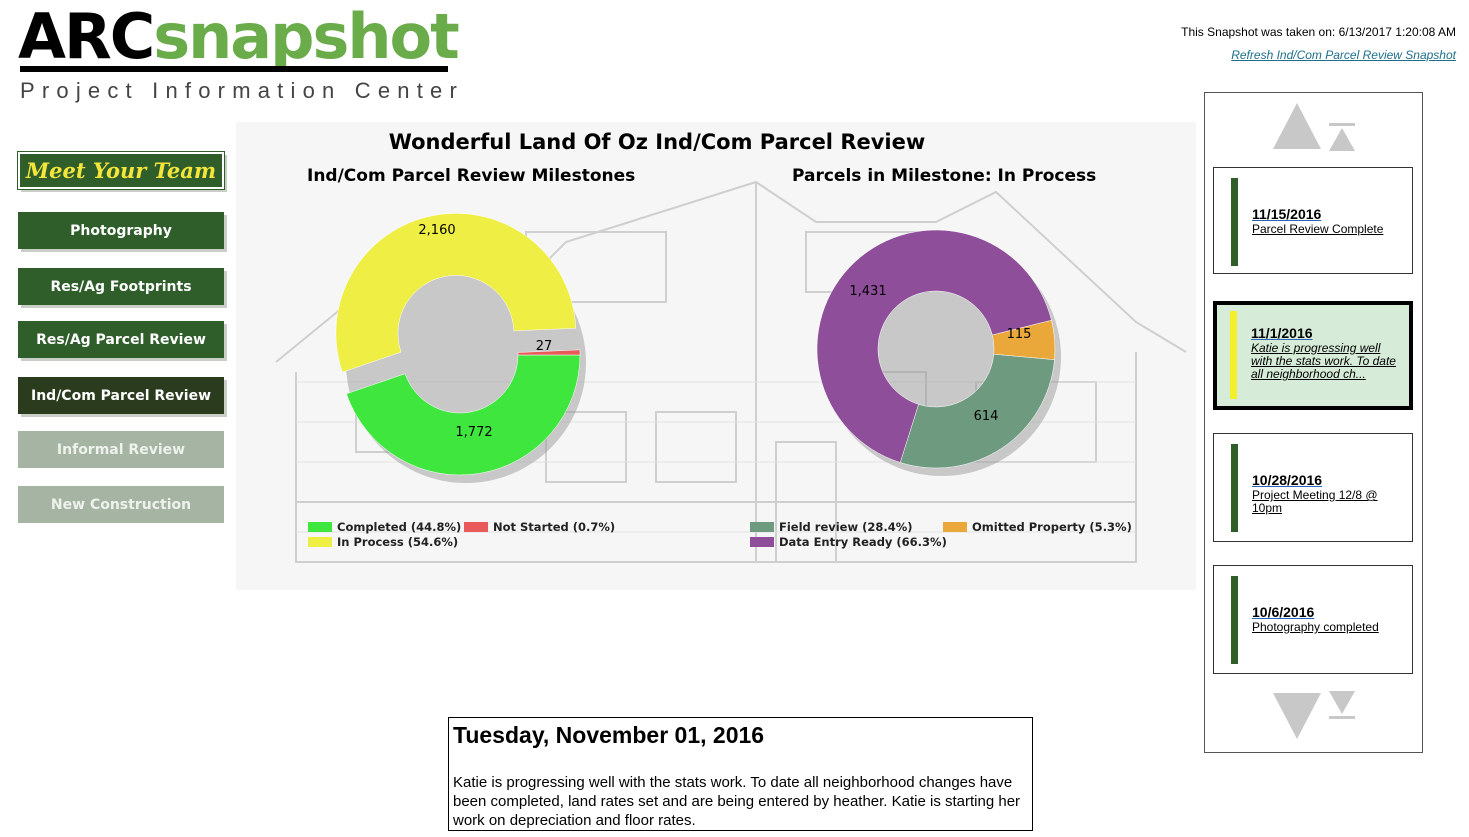 Image resolution: width=1469 pixels, height=837 pixels. Describe the element at coordinates (1297, 716) in the screenshot. I see `scroll-down-icon` at that location.